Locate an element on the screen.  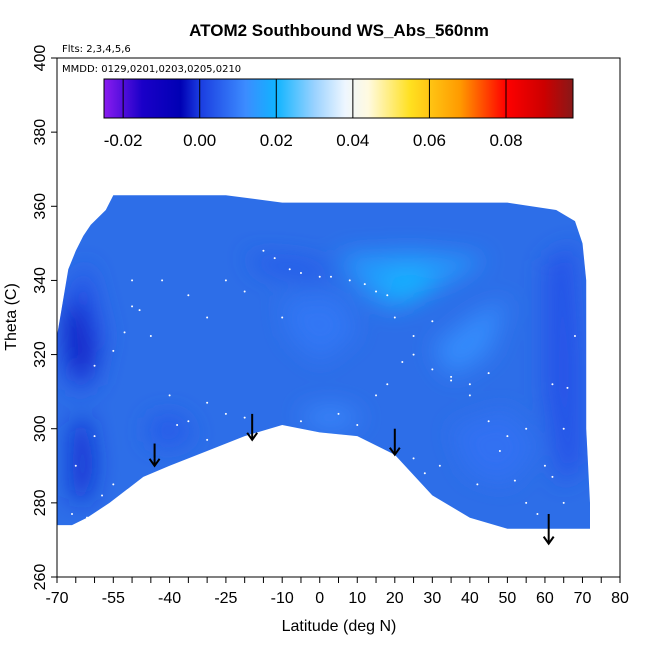
flights-annotation: Flts: 2,3,4,5,6 is located at coordinates (96, 49).